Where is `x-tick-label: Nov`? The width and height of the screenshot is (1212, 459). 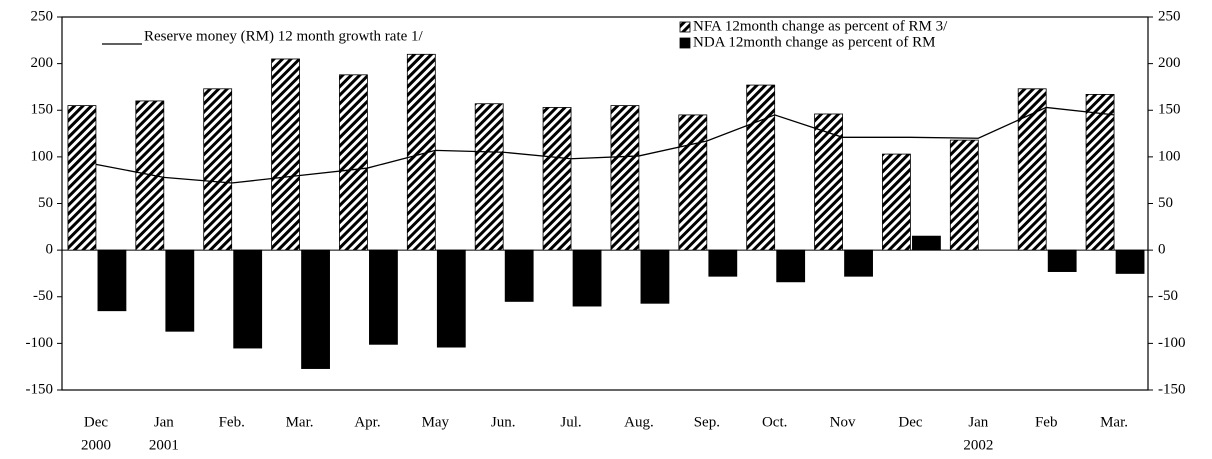 x-tick-label: Nov is located at coordinates (843, 422).